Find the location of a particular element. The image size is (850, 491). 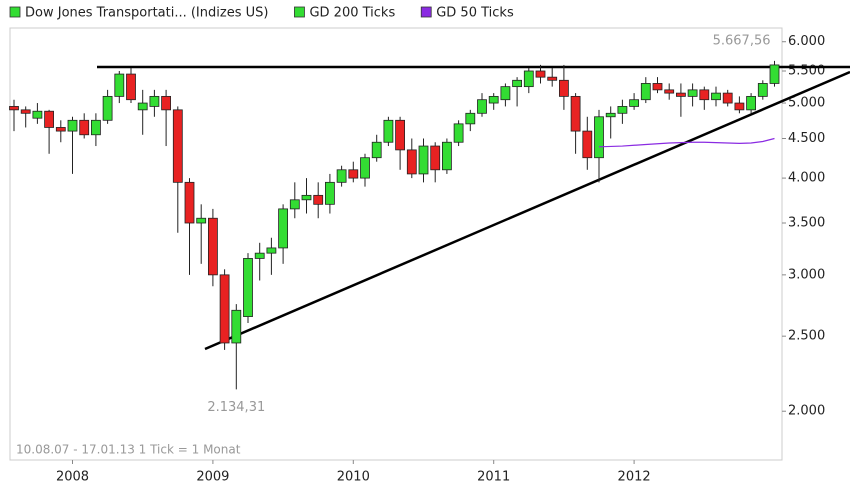

x-tick-label: 2008 is located at coordinates (72, 477).